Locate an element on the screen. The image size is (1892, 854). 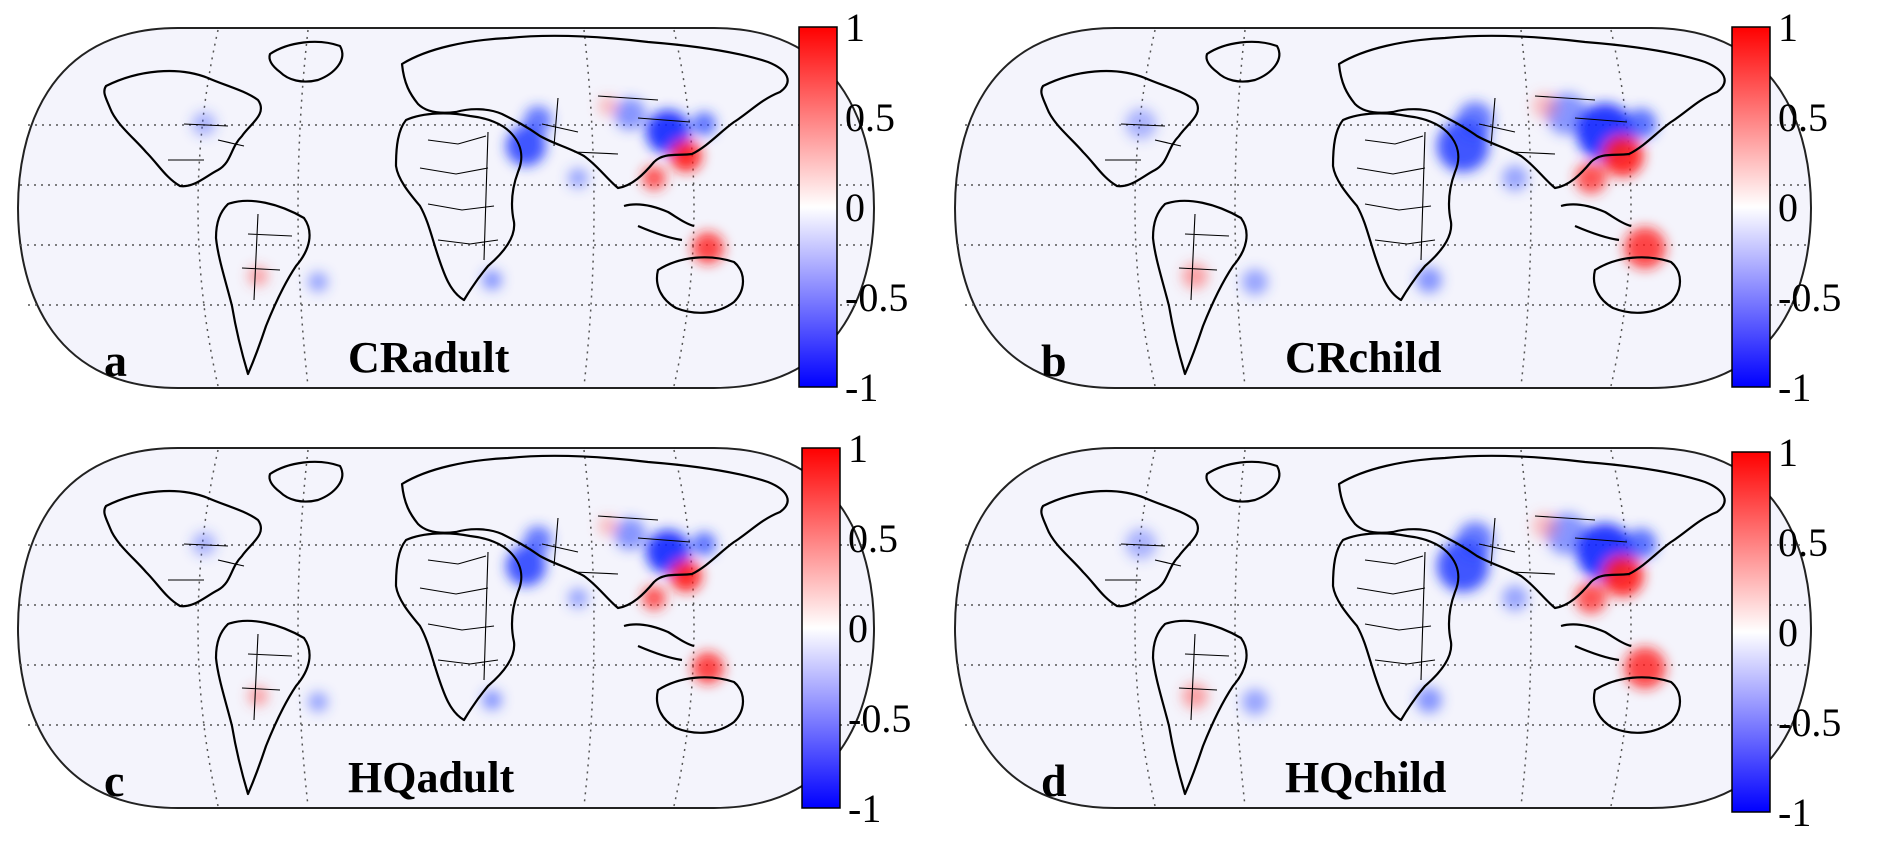
colorbar-d: 1 0.5 0 -0.5 -1 is located at coordinates (1786, 632).